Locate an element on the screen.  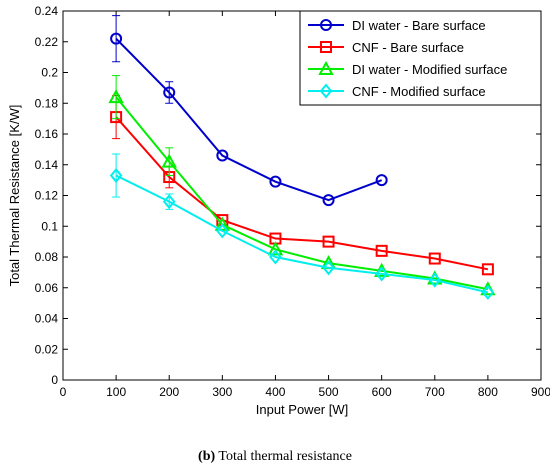
x-tick-label: 600 is located at coordinates (382, 392).